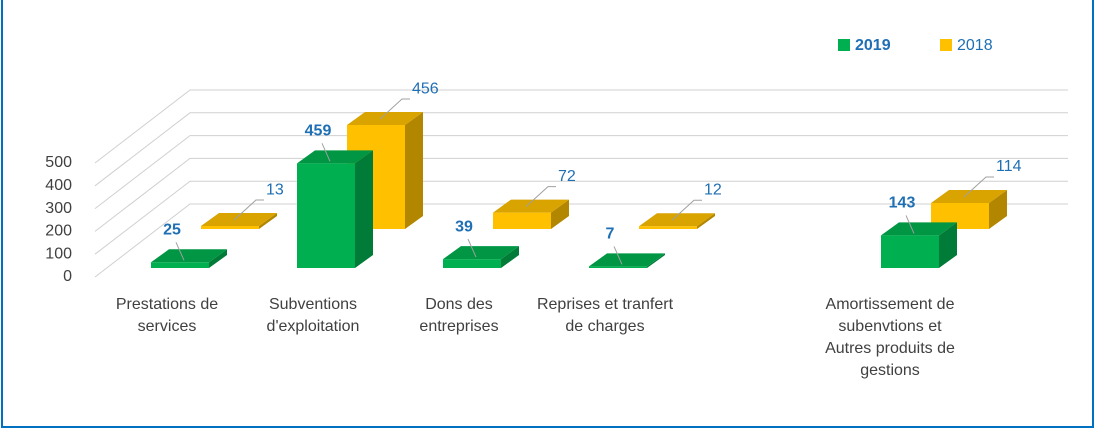 The image size is (1095, 430). Describe the element at coordinates (605, 315) in the screenshot. I see `x-tick-label: Reprises et tranfert de charges` at that location.